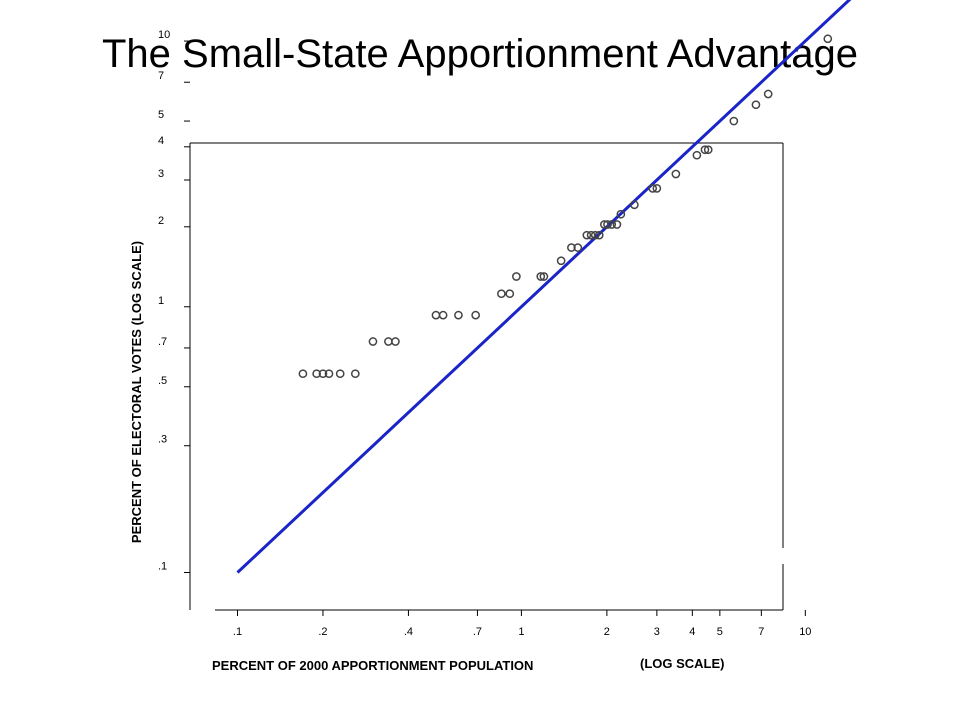  I want to click on x-tick-label: 7, so click(761, 632).